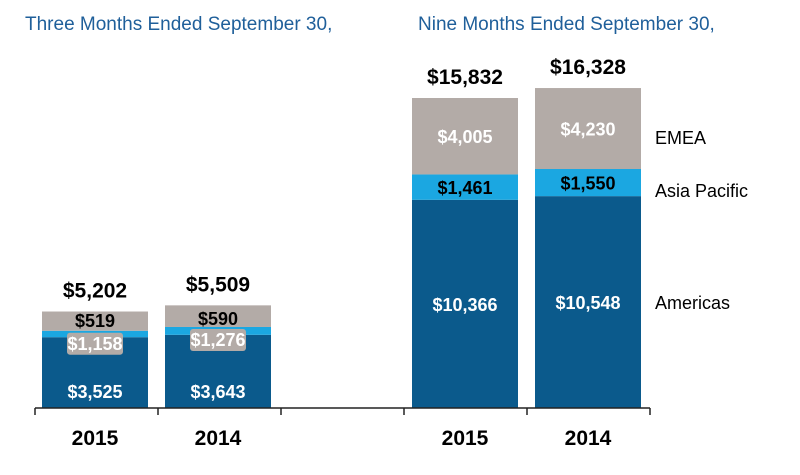  I want to click on legend-americas: Americas, so click(692, 303).